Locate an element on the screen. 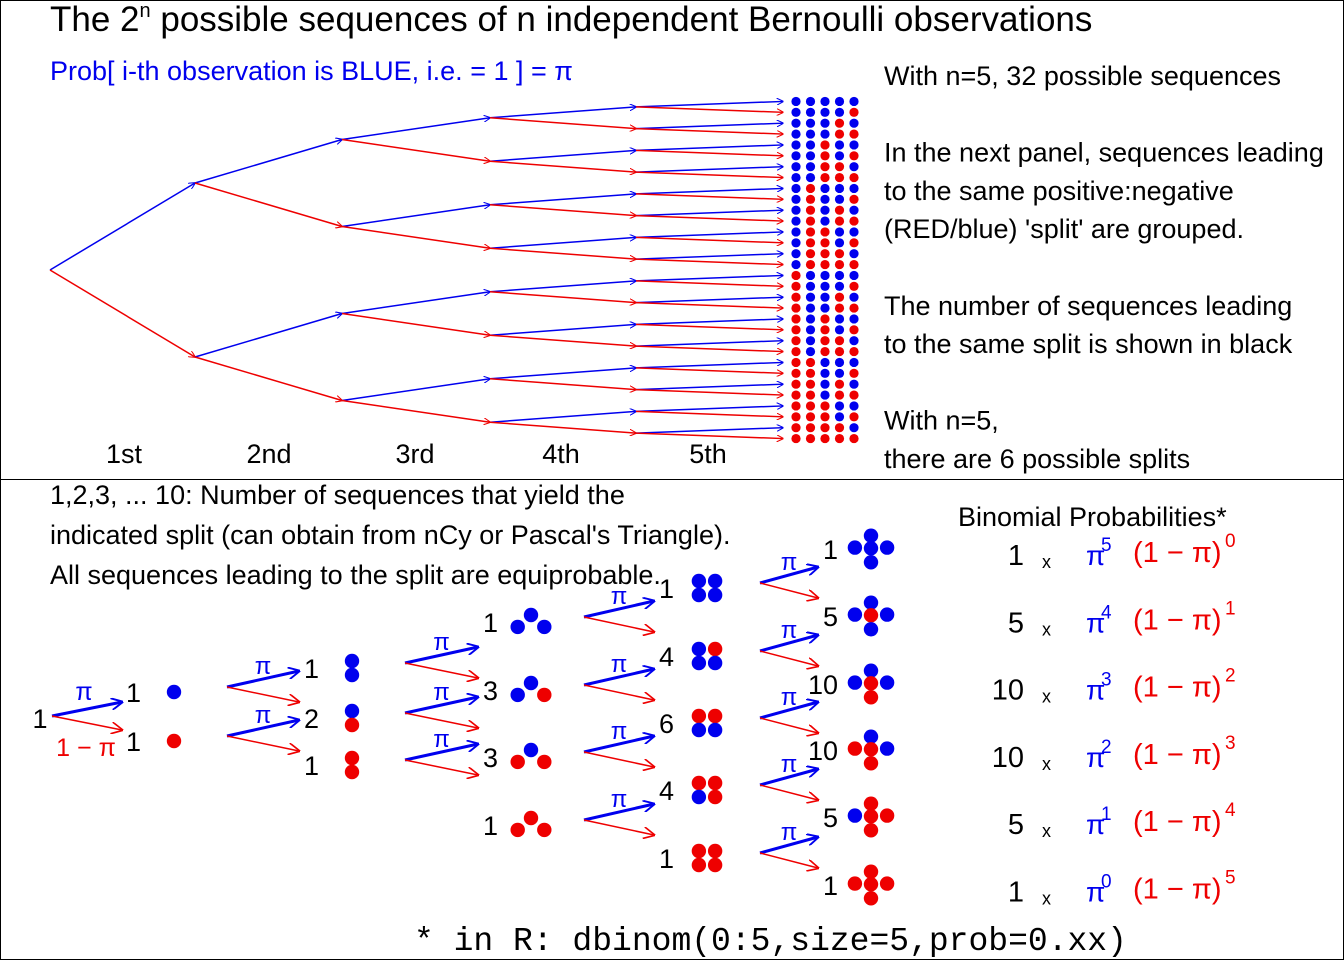 This screenshot has height=960, width=1344. one-minus-pi-exponent: 3 is located at coordinates (1230, 743).